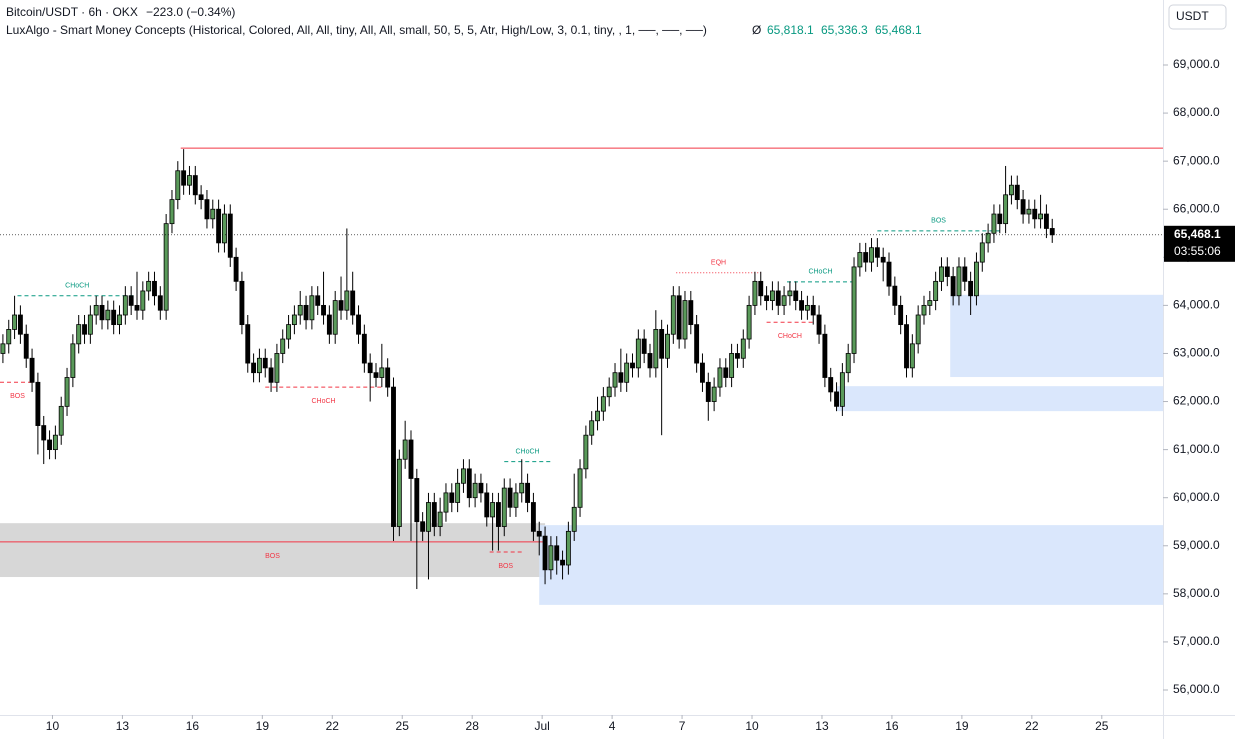 The height and width of the screenshot is (739, 1235). I want to click on symbol: Bitcoin/USDT · 6h · OKX, so click(72, 12).